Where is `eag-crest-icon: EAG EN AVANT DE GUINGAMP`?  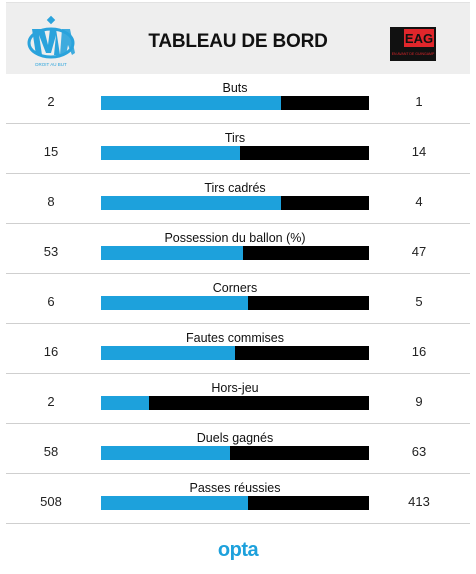
eag-crest-icon: EAG EN AVANT DE GUINGAMP is located at coordinates (413, 44).